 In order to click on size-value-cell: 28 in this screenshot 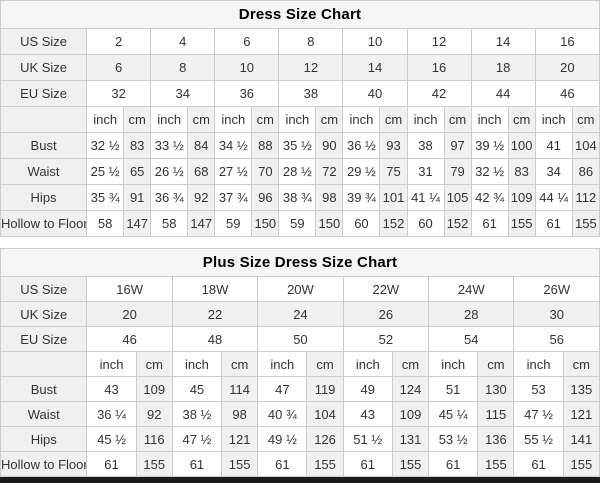, I will do `click(471, 314)`.